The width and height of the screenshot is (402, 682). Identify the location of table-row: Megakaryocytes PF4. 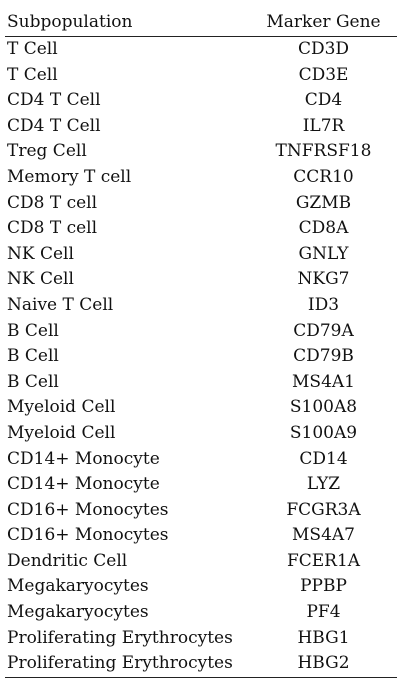
(201, 613).